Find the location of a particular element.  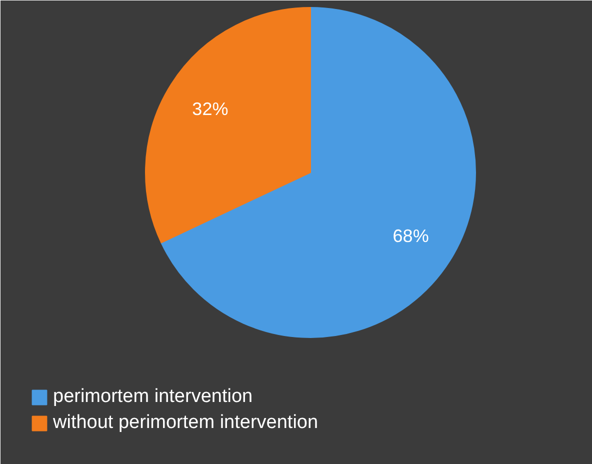

legend-label: perimortem intervention is located at coordinates (153, 397).